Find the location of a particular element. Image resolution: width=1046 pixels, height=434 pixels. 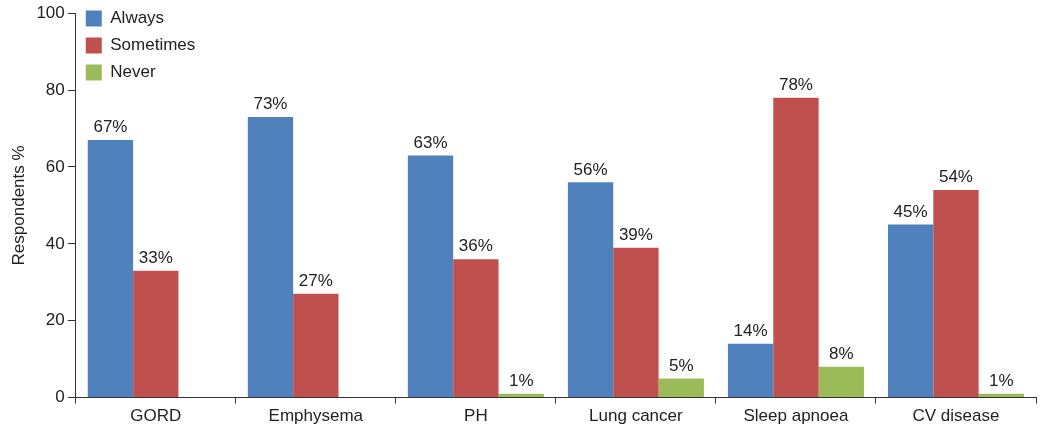

data-label: 73% is located at coordinates (270, 104).